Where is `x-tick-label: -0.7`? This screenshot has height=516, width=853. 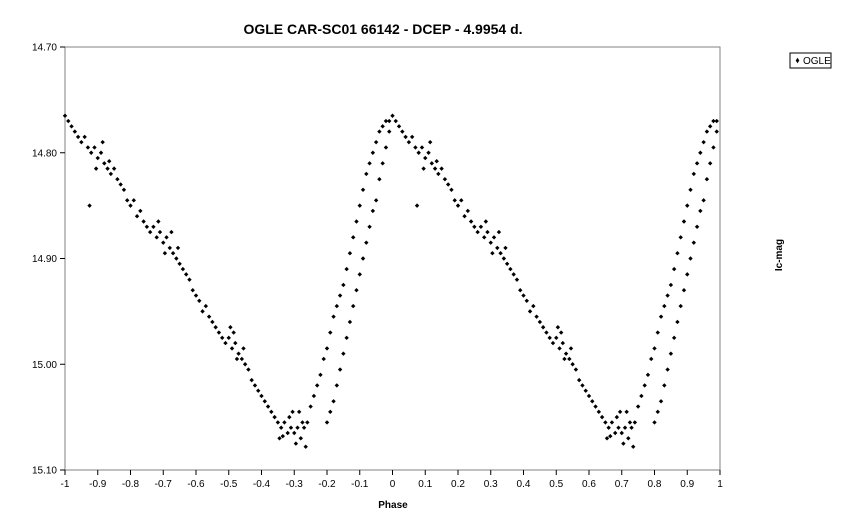
x-tick-label: -0.7 is located at coordinates (164, 484).